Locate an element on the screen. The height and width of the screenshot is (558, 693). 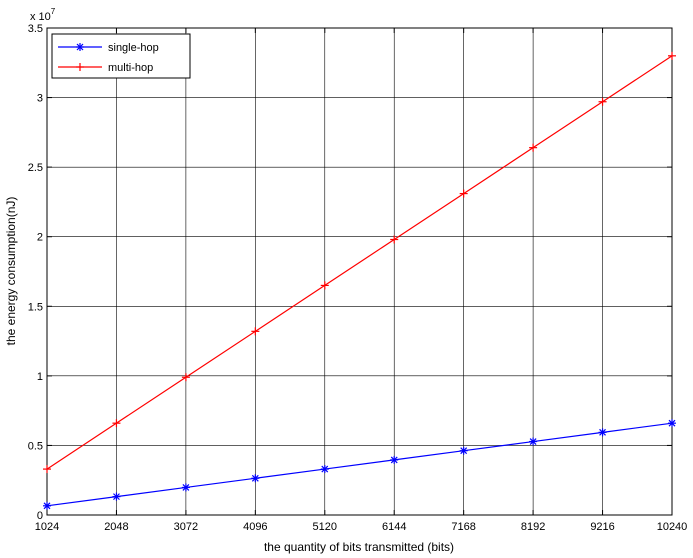
y-tick-label: 3.5 is located at coordinates (35, 29).